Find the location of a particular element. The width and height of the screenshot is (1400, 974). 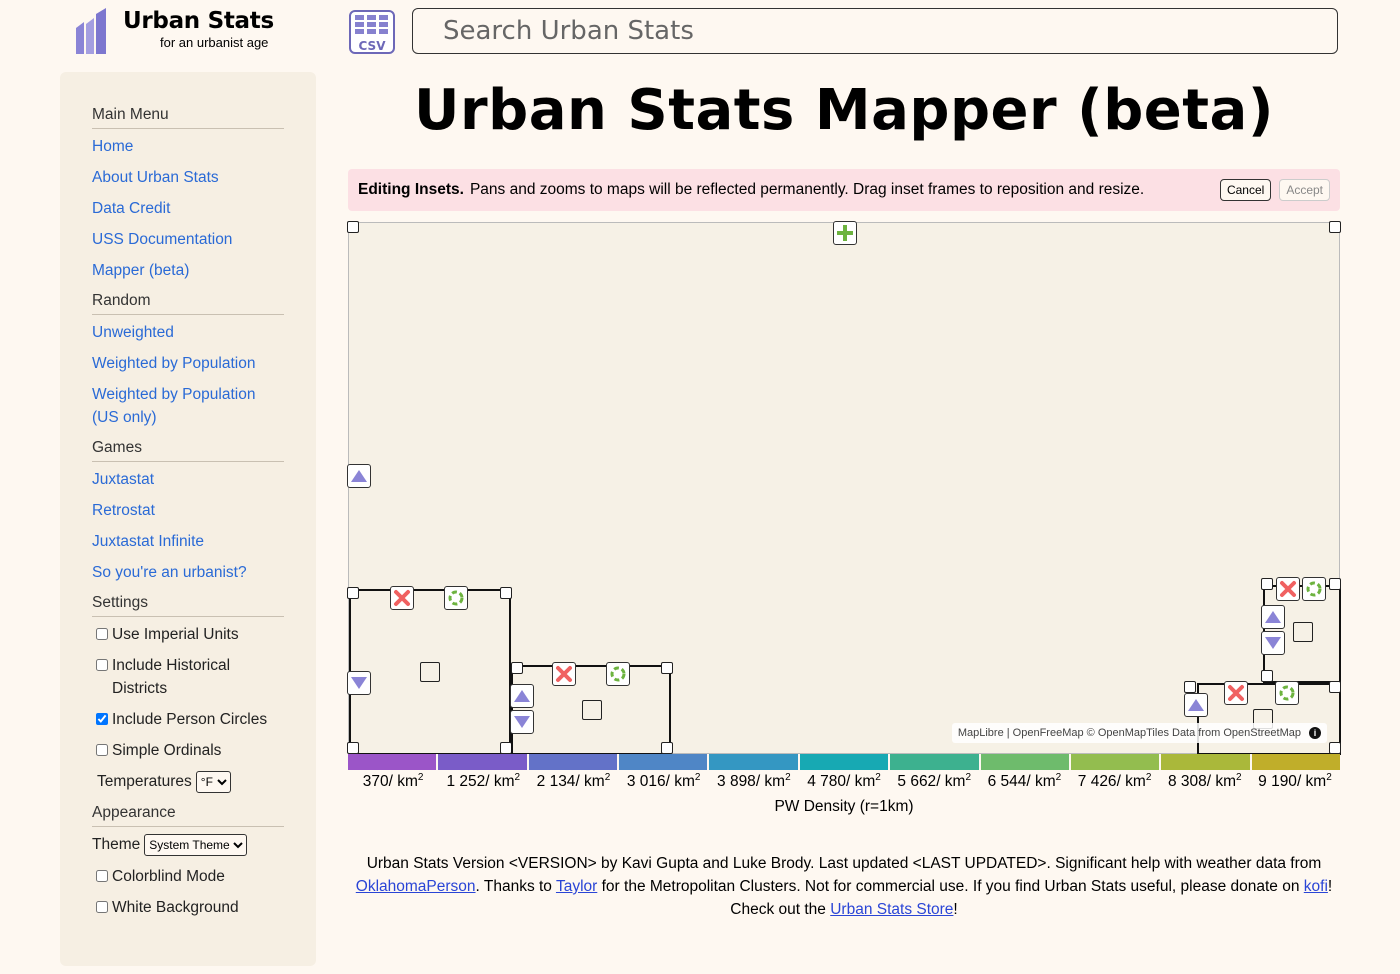

scale-tick-label: 4 780/ km2 is located at coordinates (844, 781).